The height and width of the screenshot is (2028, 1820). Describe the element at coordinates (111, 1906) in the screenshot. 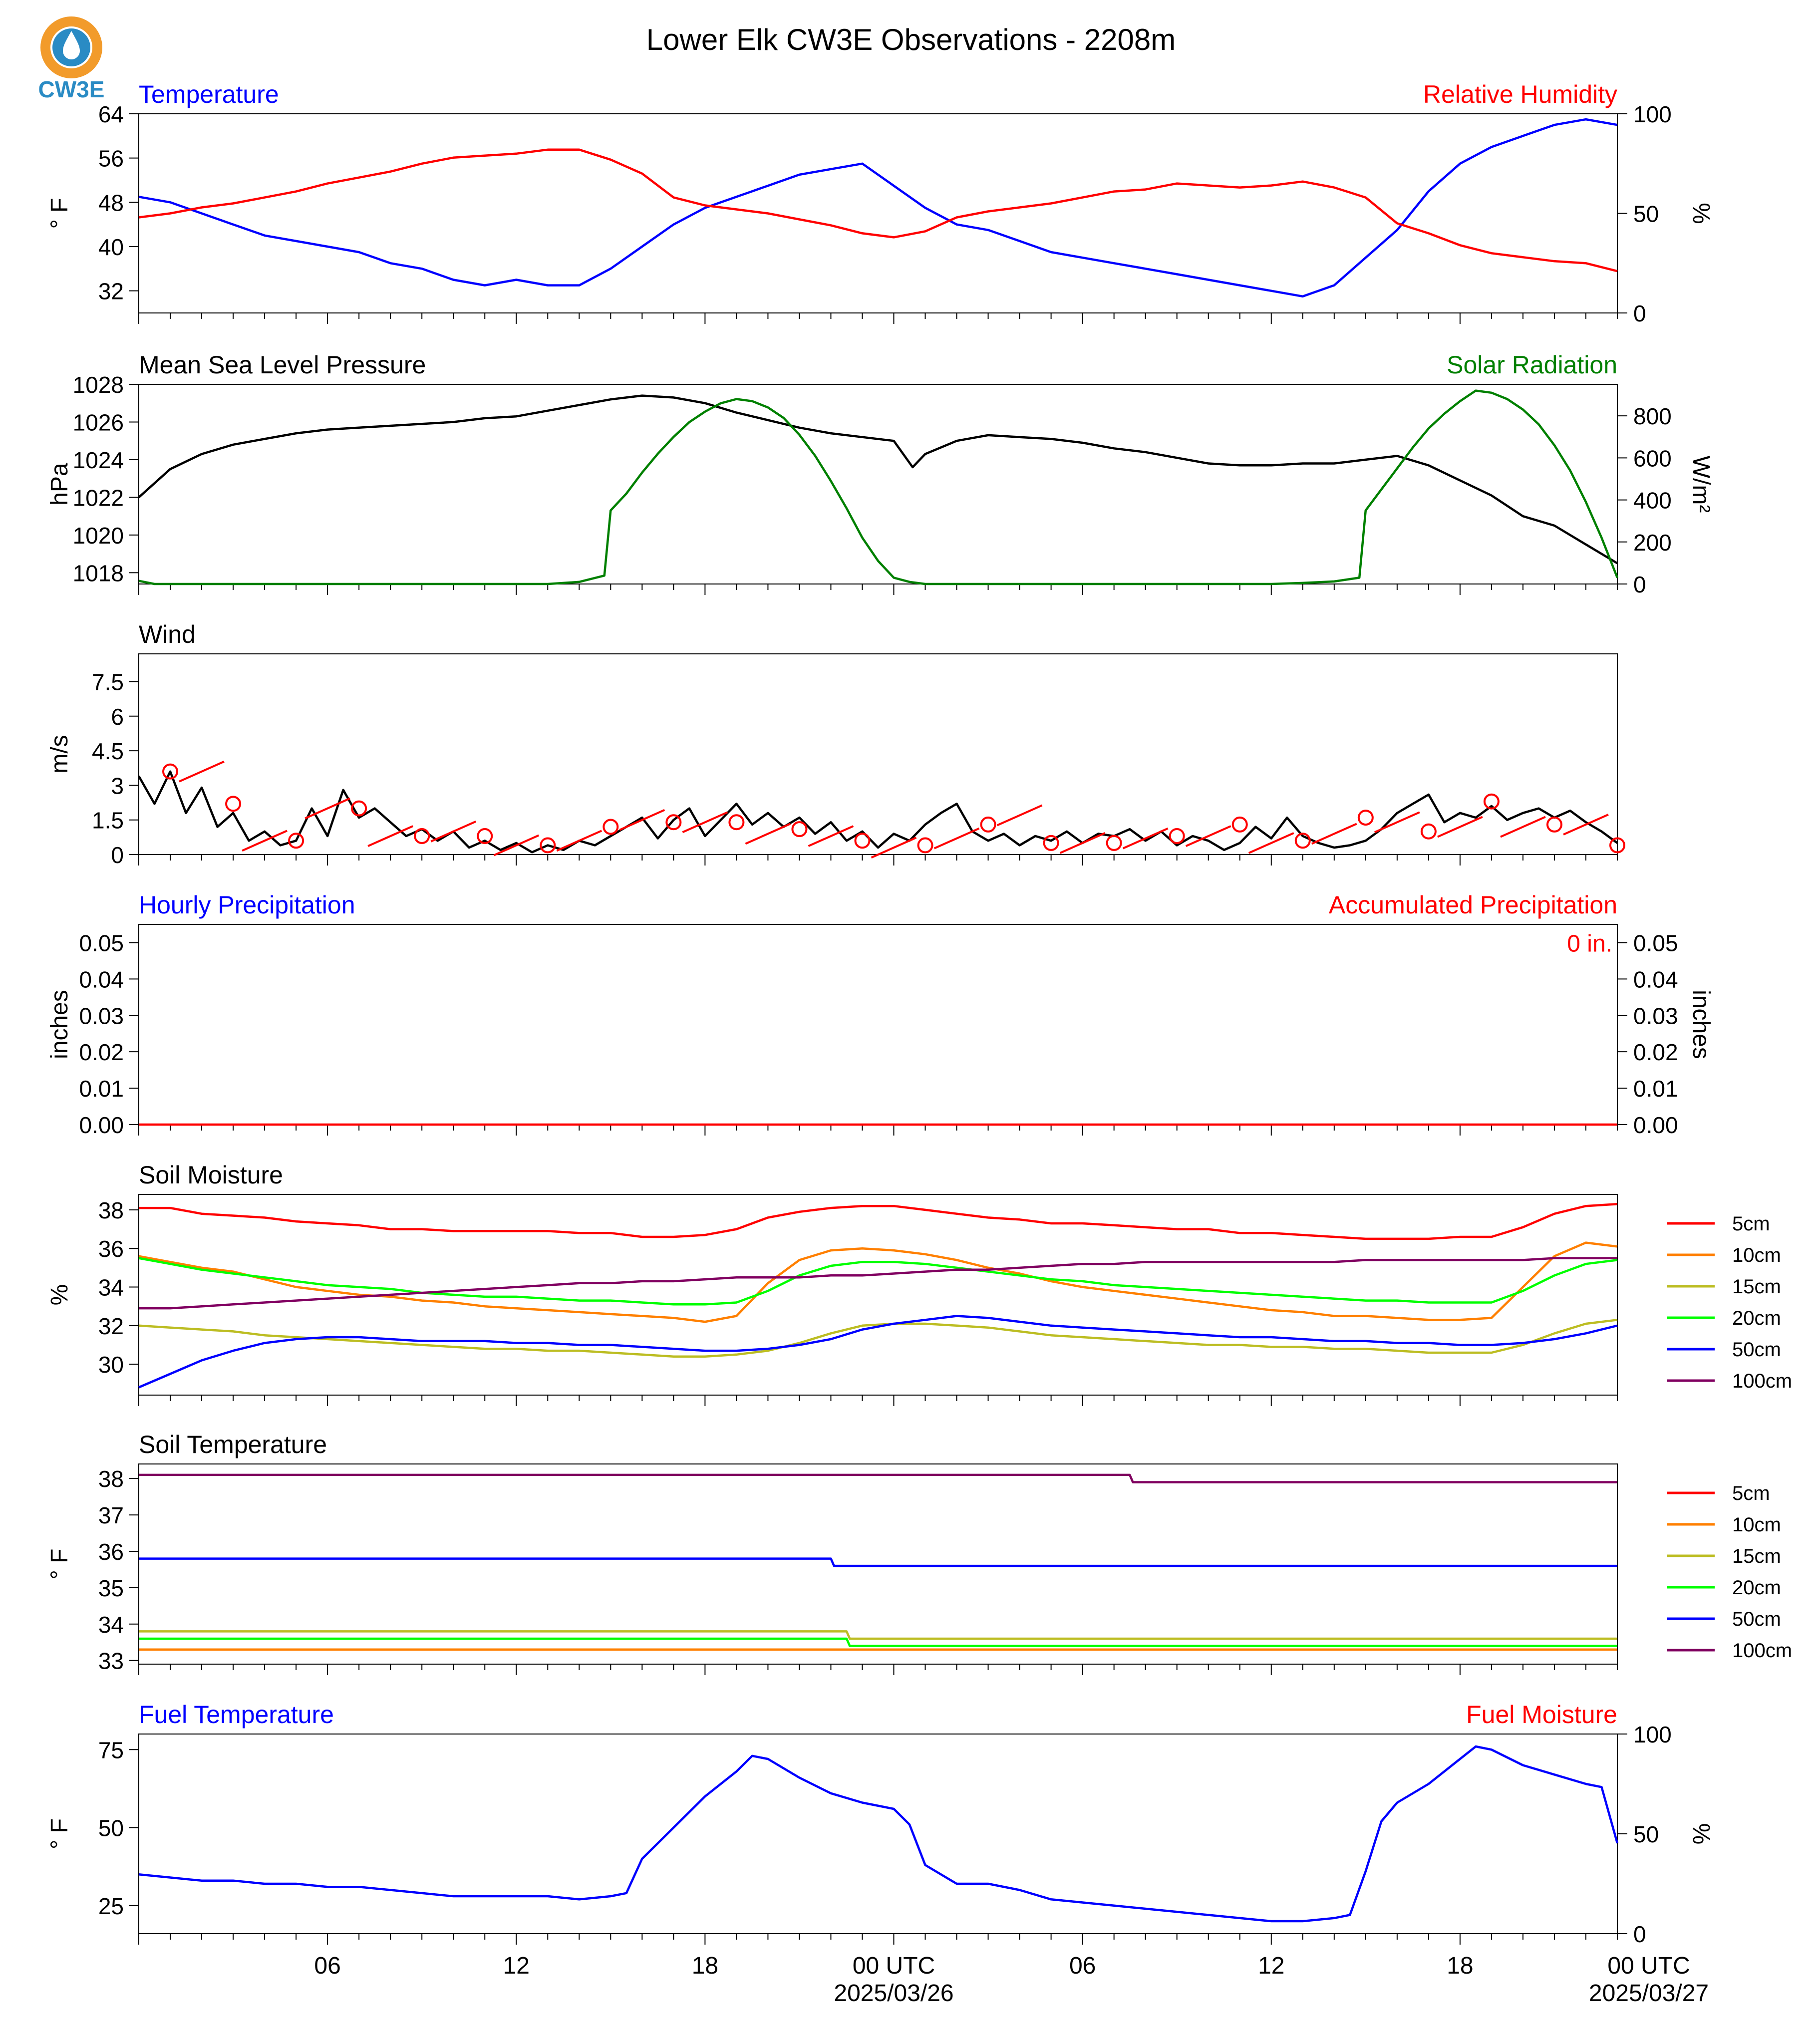

I see `y-tick-label-left: 25` at that location.